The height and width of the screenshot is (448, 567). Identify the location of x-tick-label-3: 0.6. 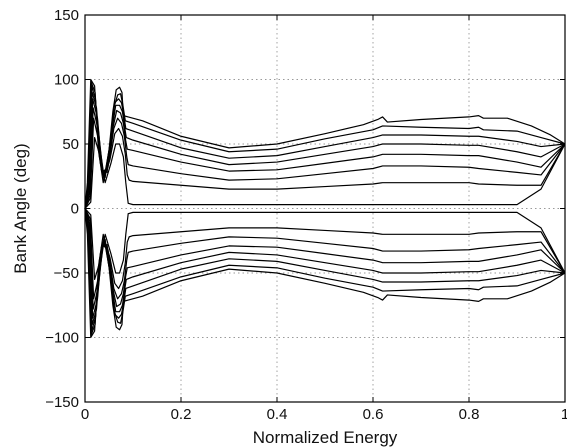
(373, 414).